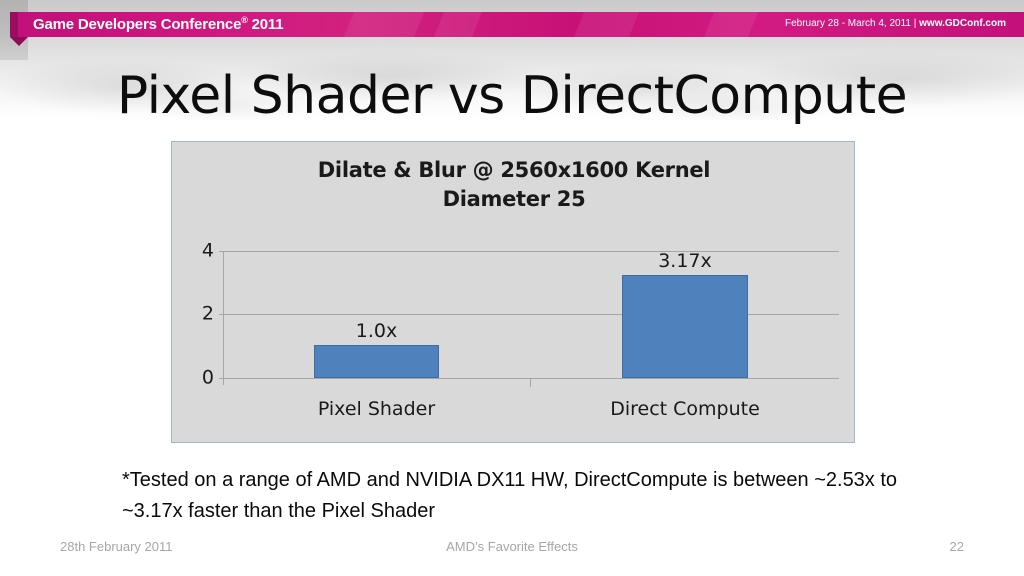 The image size is (1024, 576). I want to click on chart-title-line-2: Diameter 25, so click(514, 199).